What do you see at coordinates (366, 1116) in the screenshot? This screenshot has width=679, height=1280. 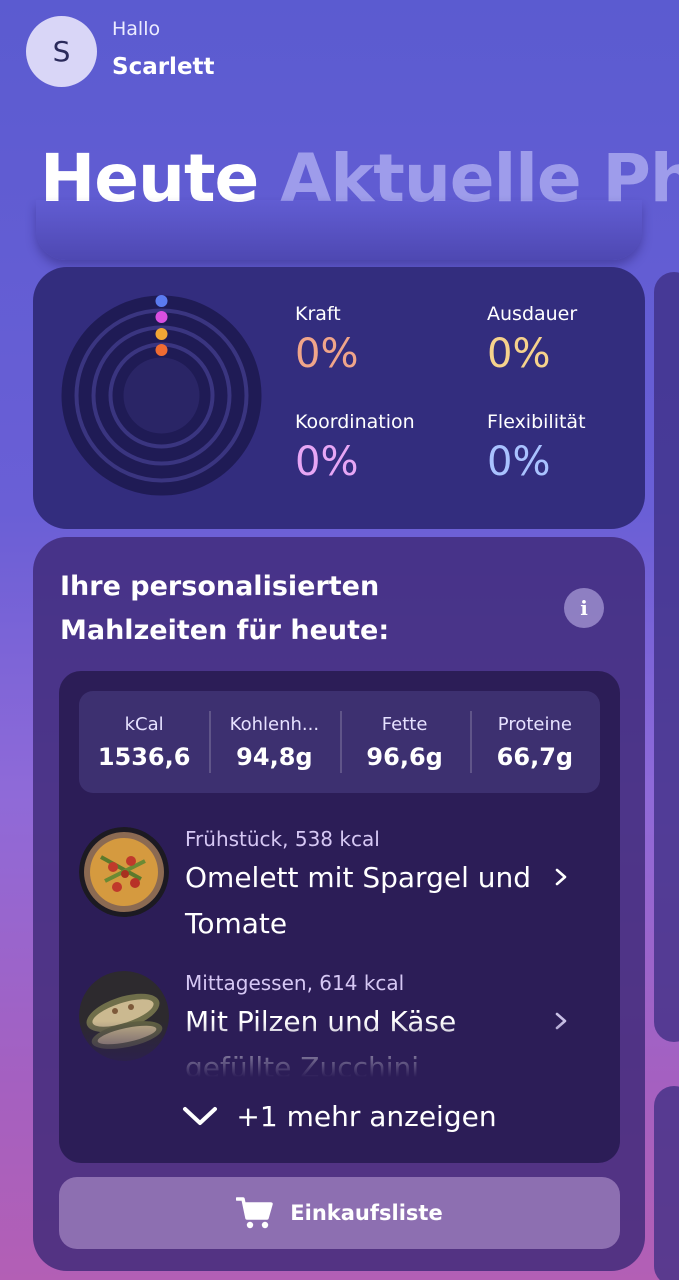 I see `show-more-label: +1 mehr anzeigen` at bounding box center [366, 1116].